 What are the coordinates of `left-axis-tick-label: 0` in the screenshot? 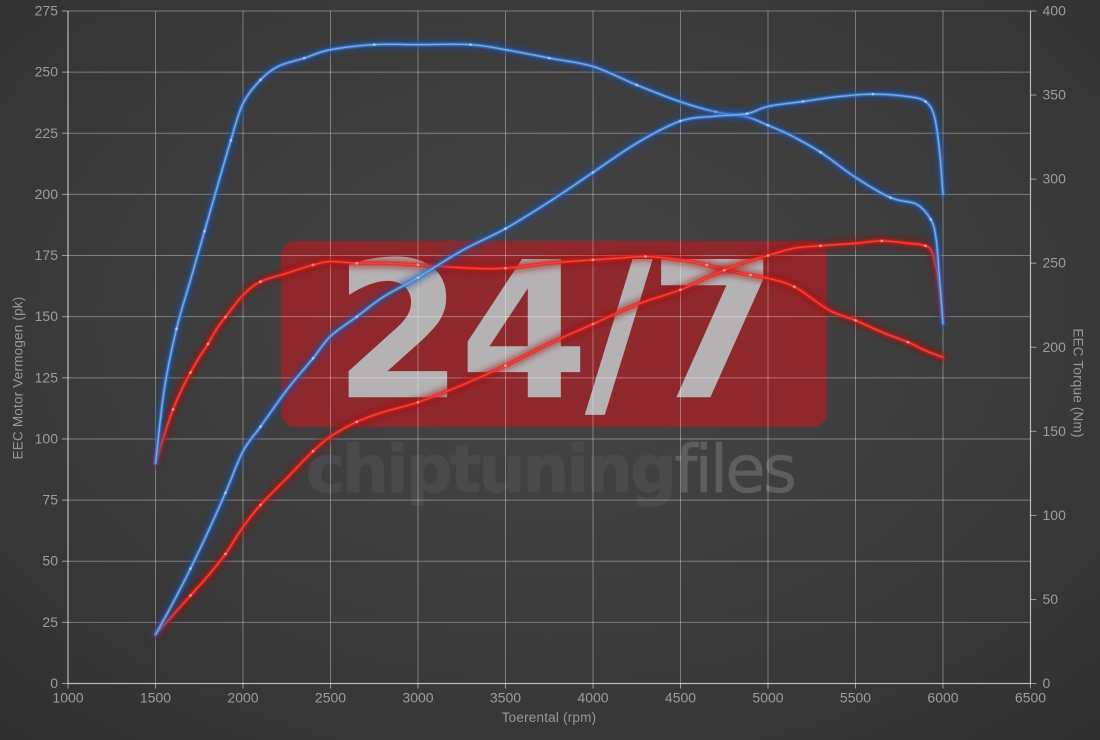 It's located at (54, 683).